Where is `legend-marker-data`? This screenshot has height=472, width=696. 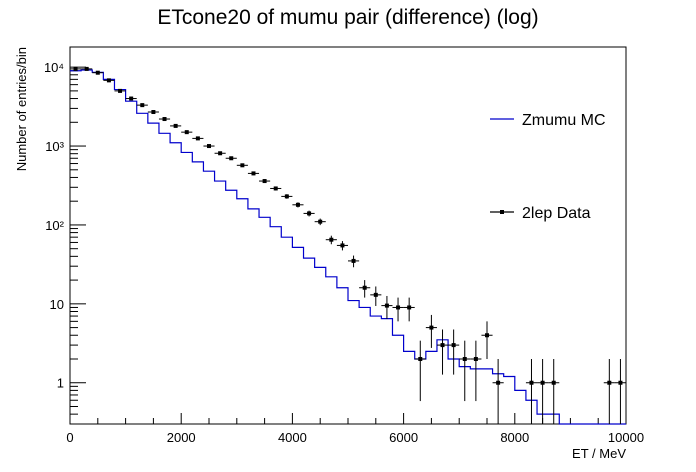 legend-marker-data is located at coordinates (502, 212).